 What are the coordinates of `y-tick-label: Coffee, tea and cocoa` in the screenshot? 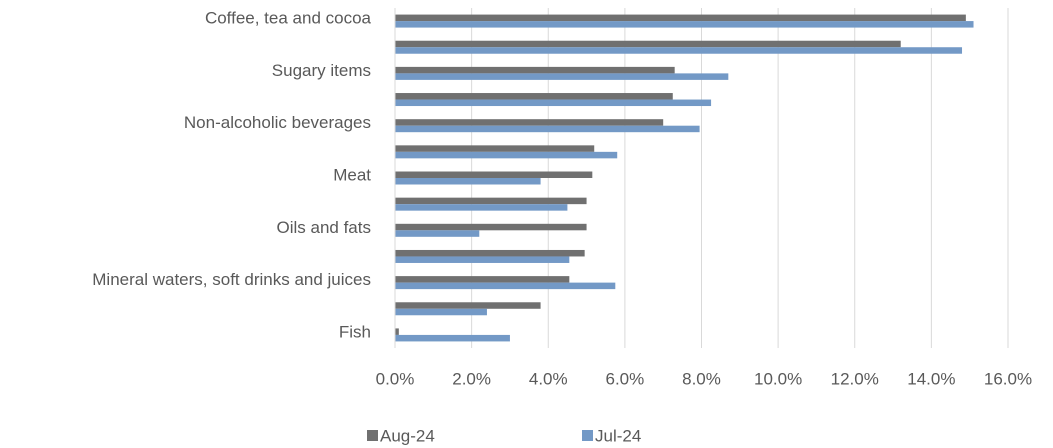 It's located at (288, 18).